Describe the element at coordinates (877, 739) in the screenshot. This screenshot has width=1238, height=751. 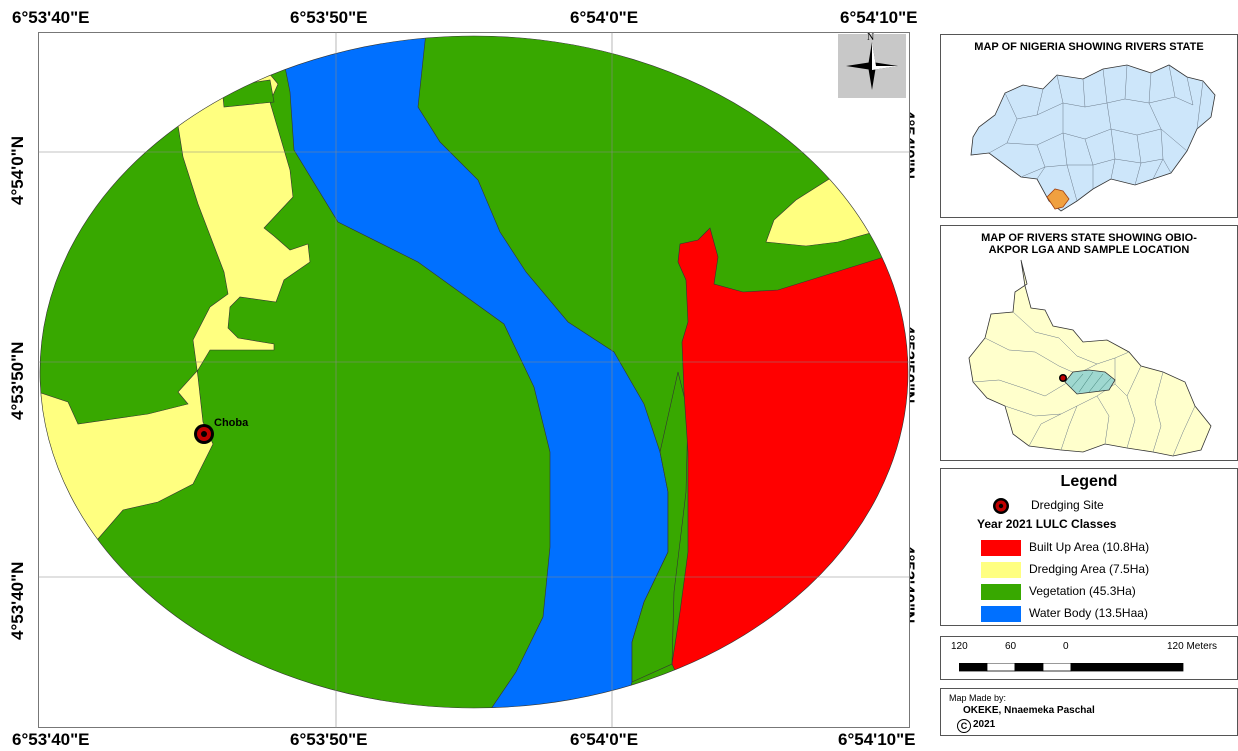
I see `lon-label-bottom-4: 6°54'10"E` at that location.